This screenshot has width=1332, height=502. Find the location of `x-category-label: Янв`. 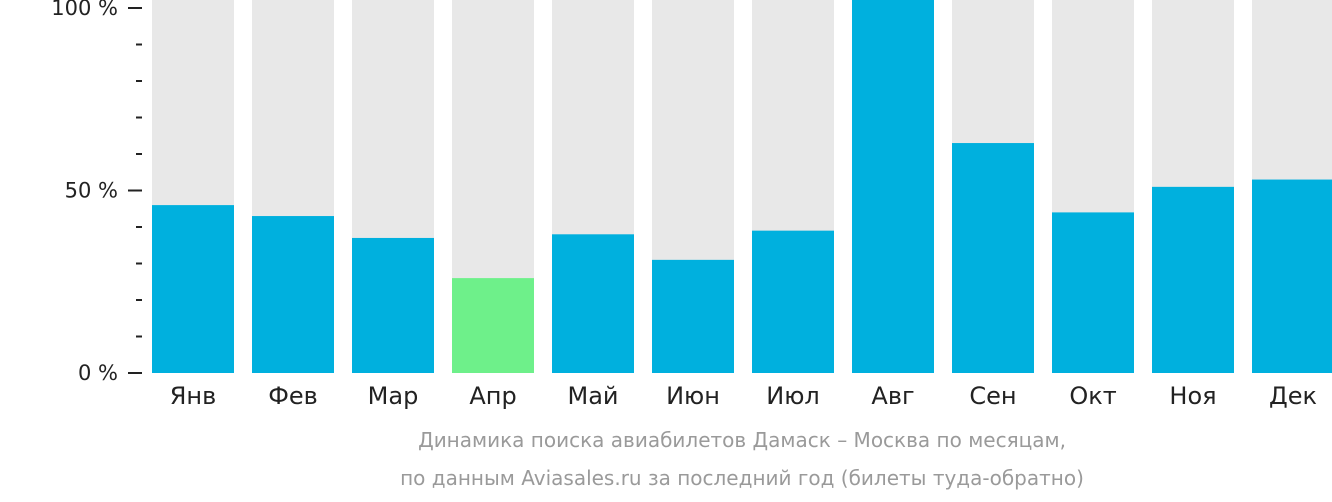

x-category-label: Янв is located at coordinates (193, 396).